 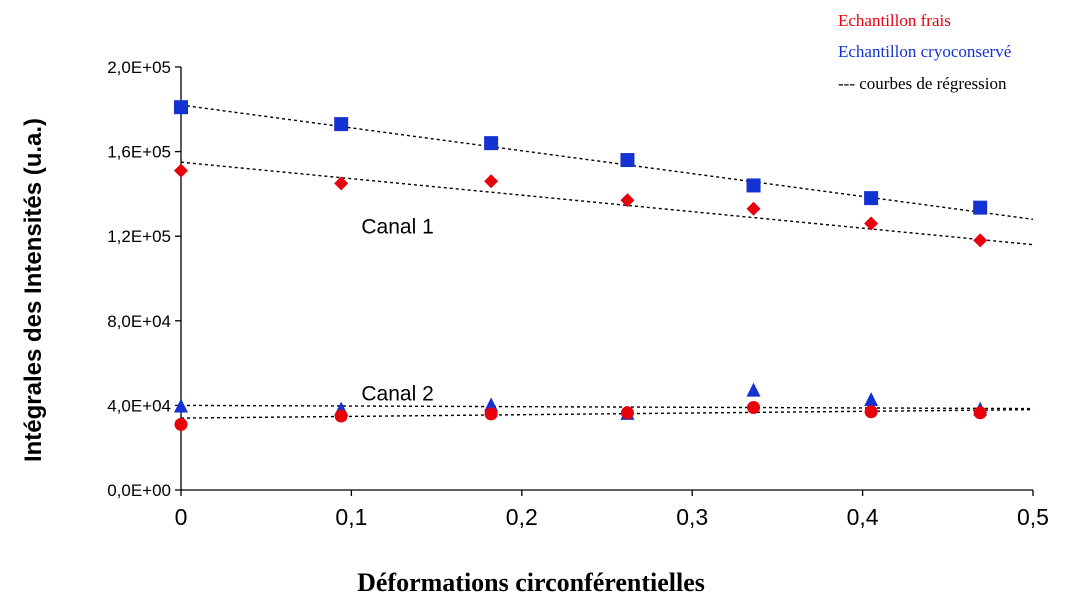 I want to click on x-ticks: 0 0,1 0,2 0,3 0,4 0,5, so click(x=612, y=510).